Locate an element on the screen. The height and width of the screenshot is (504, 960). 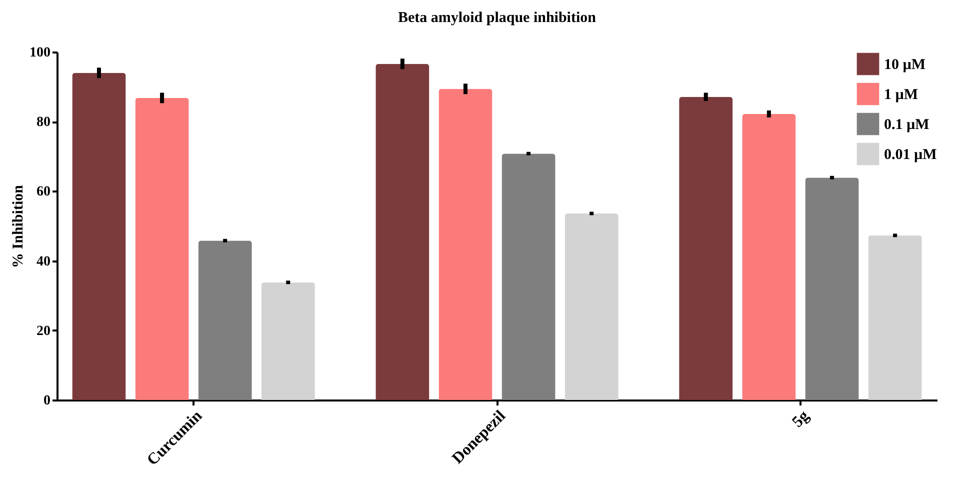
y-tick-label: 20 is located at coordinates (43, 331).